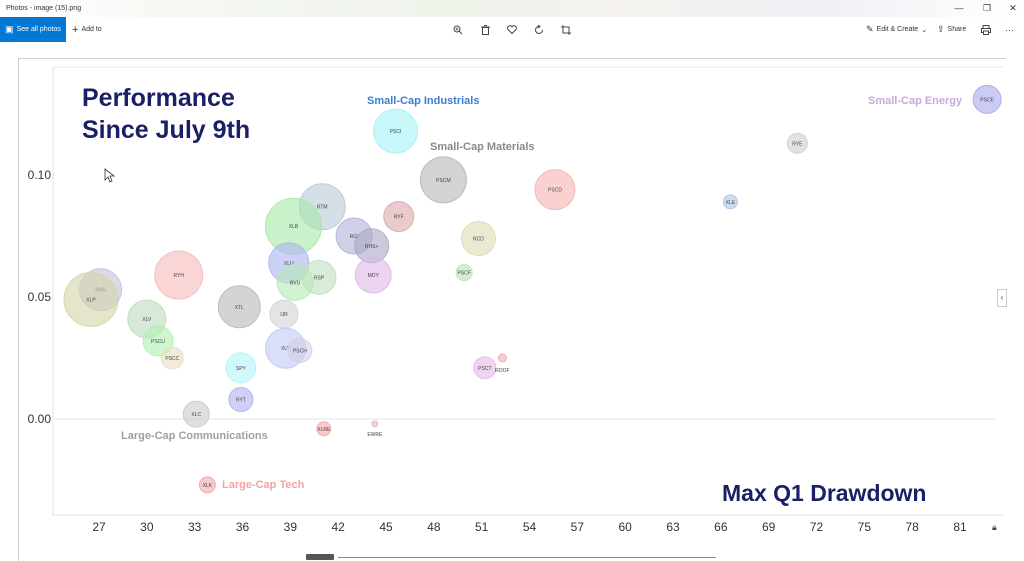 The width and height of the screenshot is (1024, 561). I want to click on bubble-label: MDY, so click(374, 276).